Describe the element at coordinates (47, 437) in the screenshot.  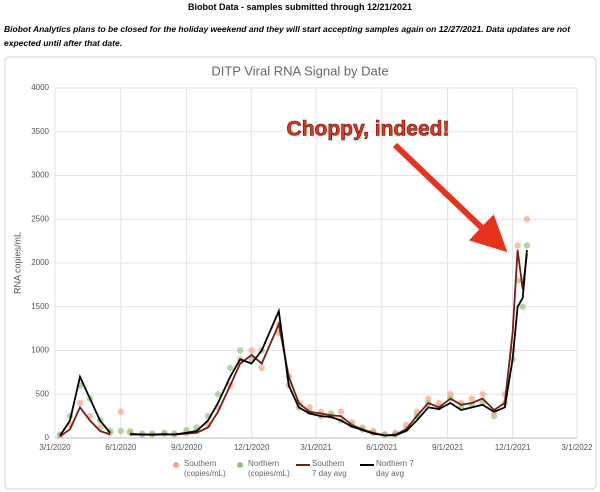
I see `y-tick-label: 0` at that location.